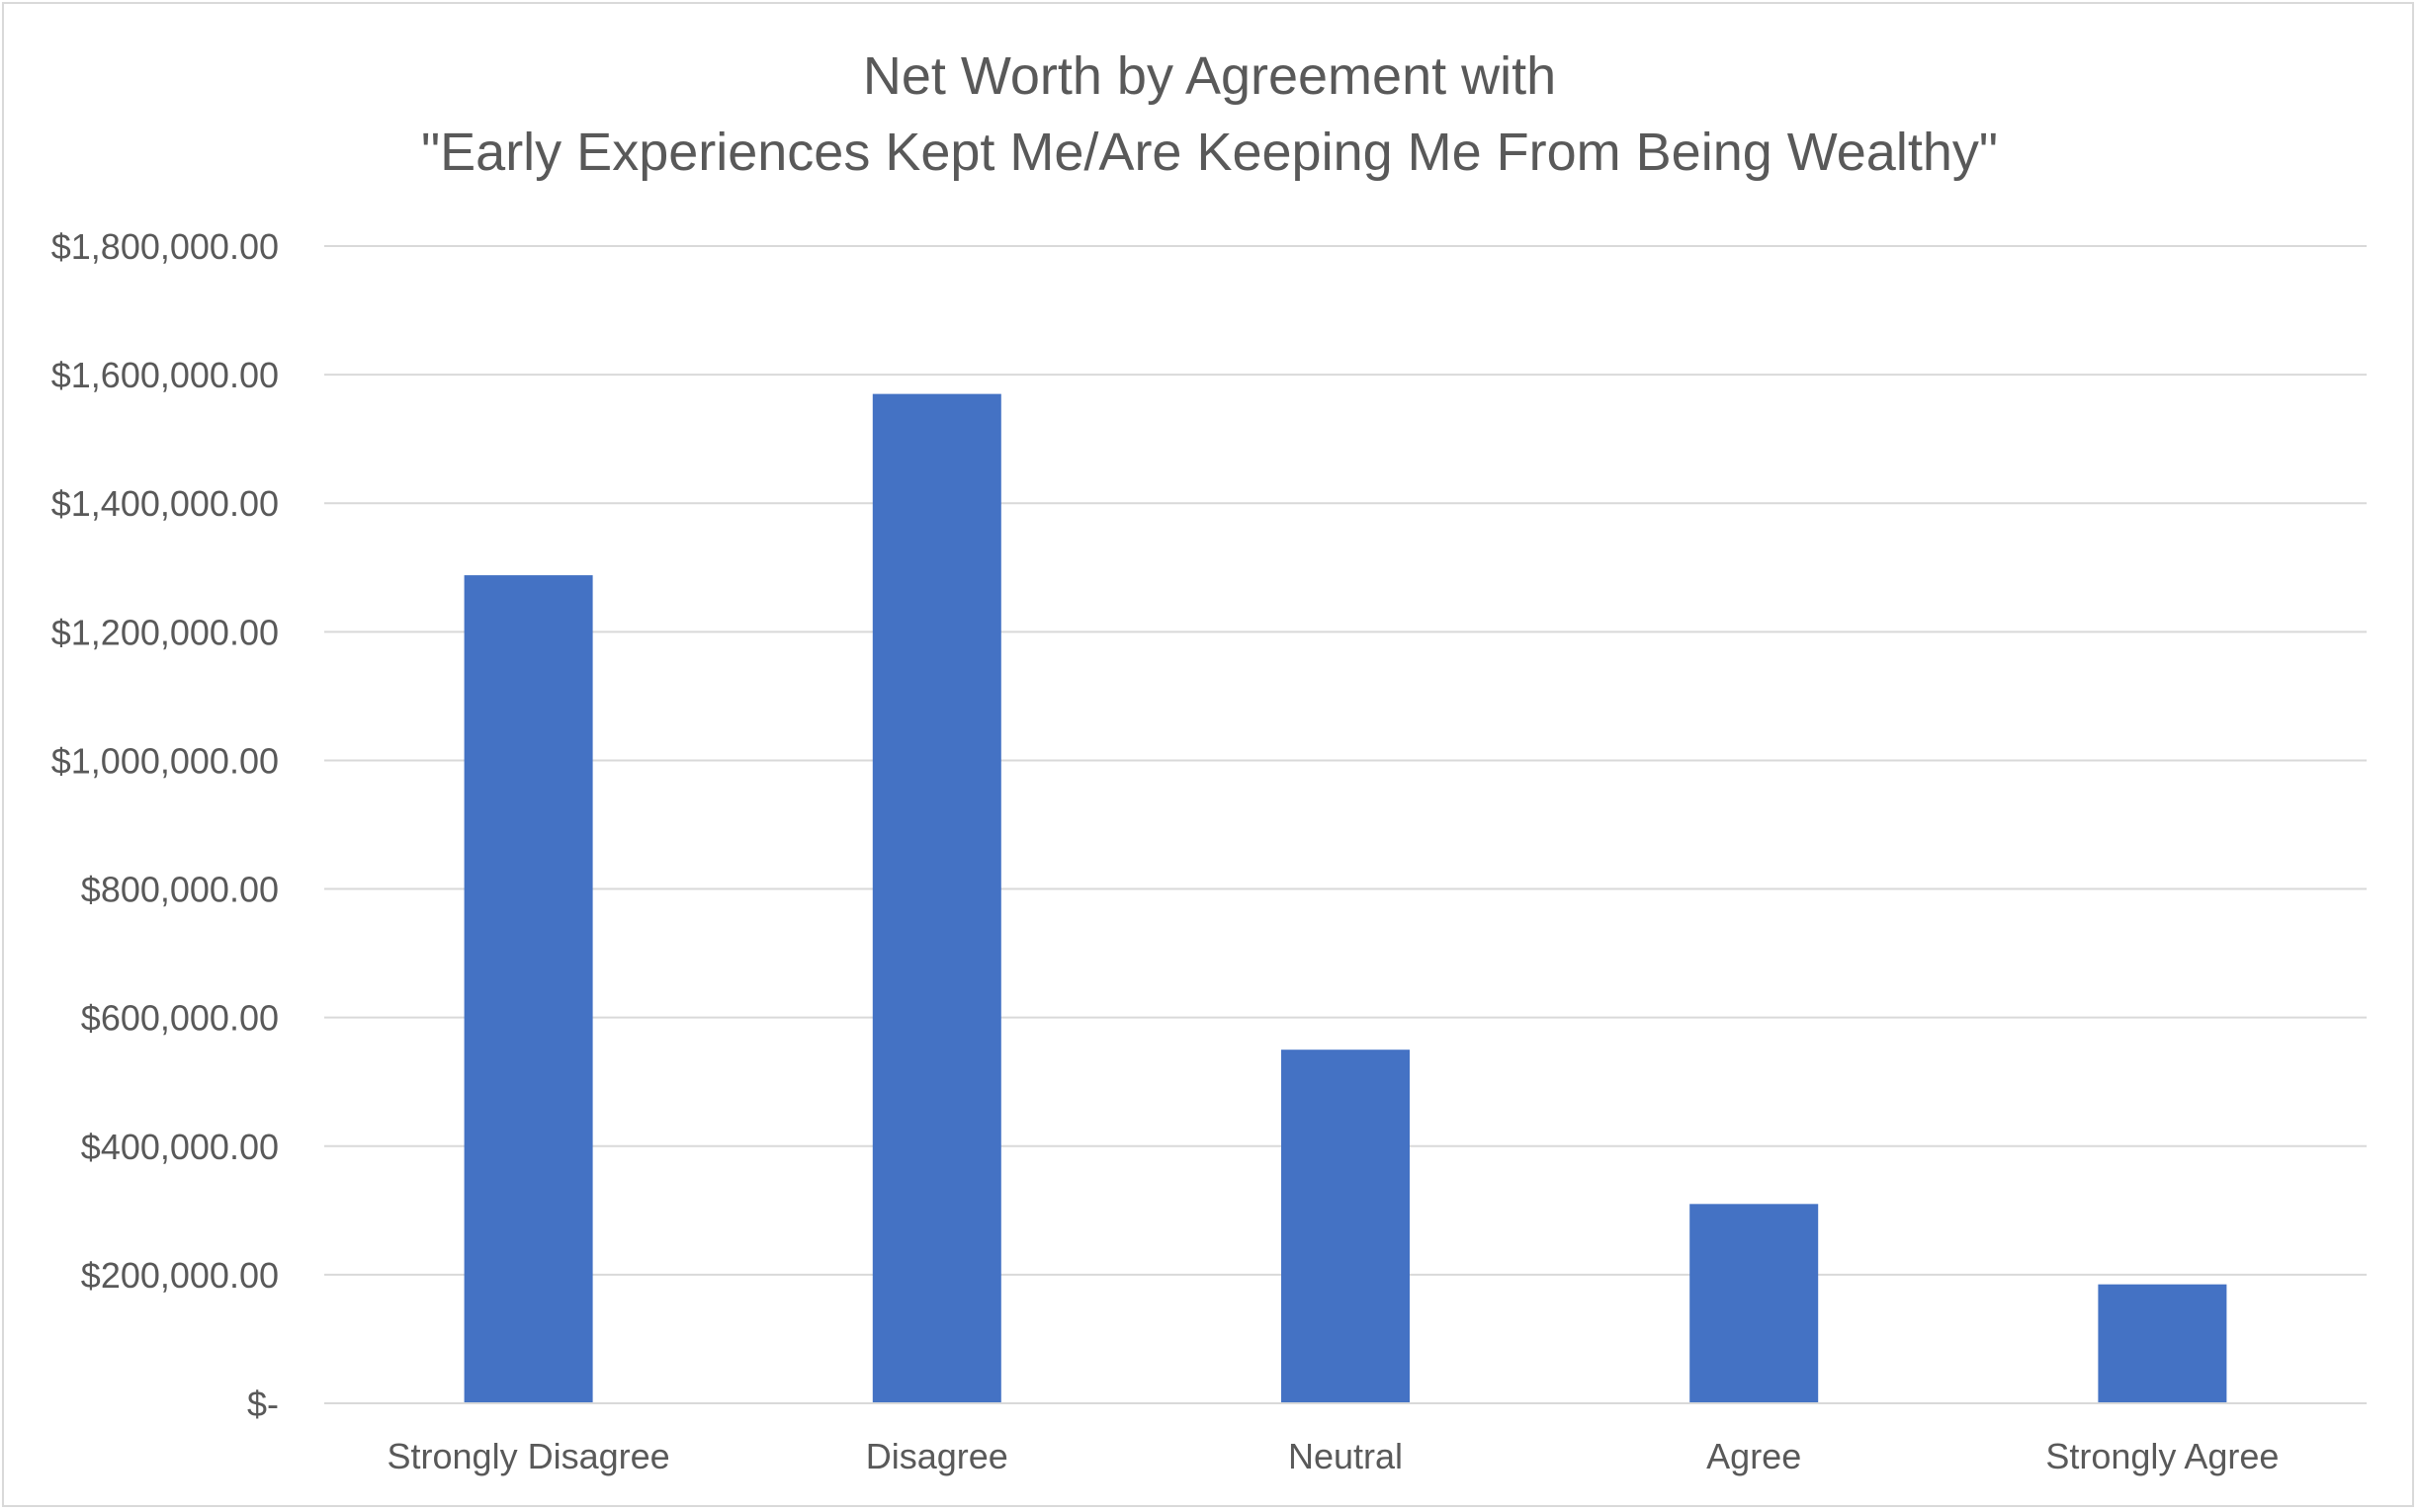 The height and width of the screenshot is (1512, 2419). Describe the element at coordinates (1754, 1303) in the screenshot. I see `bar-agree` at that location.